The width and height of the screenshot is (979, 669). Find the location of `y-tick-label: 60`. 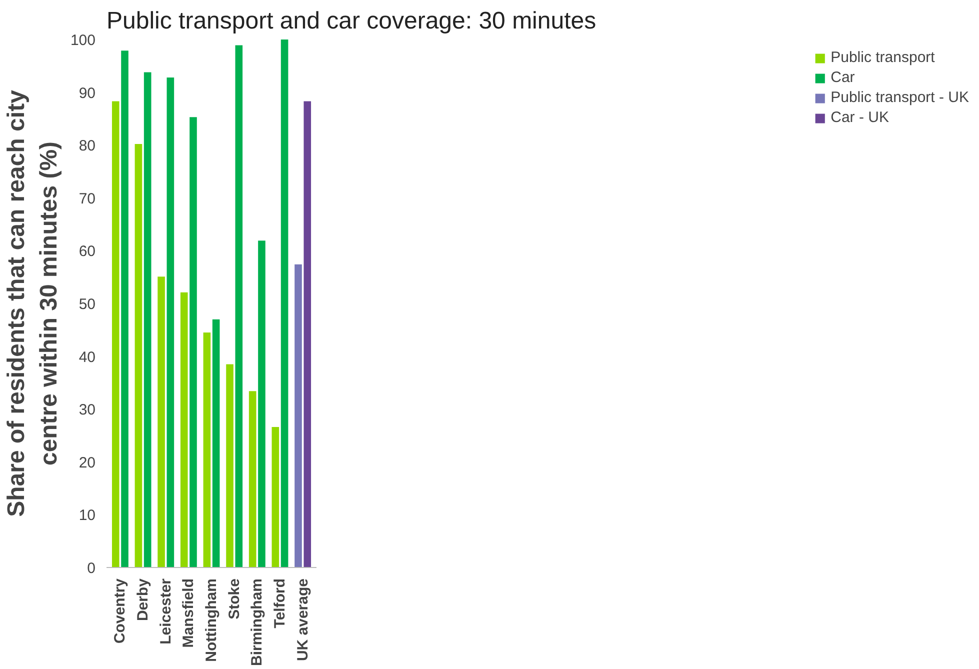

y-tick-label: 60 is located at coordinates (87, 251).